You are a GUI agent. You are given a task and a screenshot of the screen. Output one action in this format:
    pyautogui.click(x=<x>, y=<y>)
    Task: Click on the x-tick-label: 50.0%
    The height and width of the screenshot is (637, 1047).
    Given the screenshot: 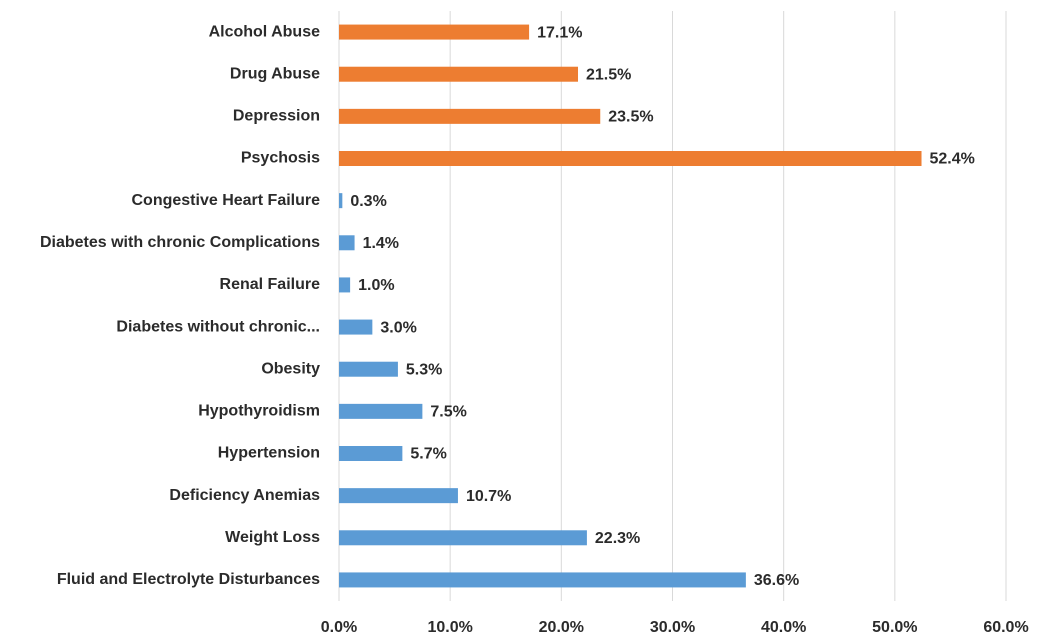 What is the action you would take?
    pyautogui.click(x=894, y=627)
    